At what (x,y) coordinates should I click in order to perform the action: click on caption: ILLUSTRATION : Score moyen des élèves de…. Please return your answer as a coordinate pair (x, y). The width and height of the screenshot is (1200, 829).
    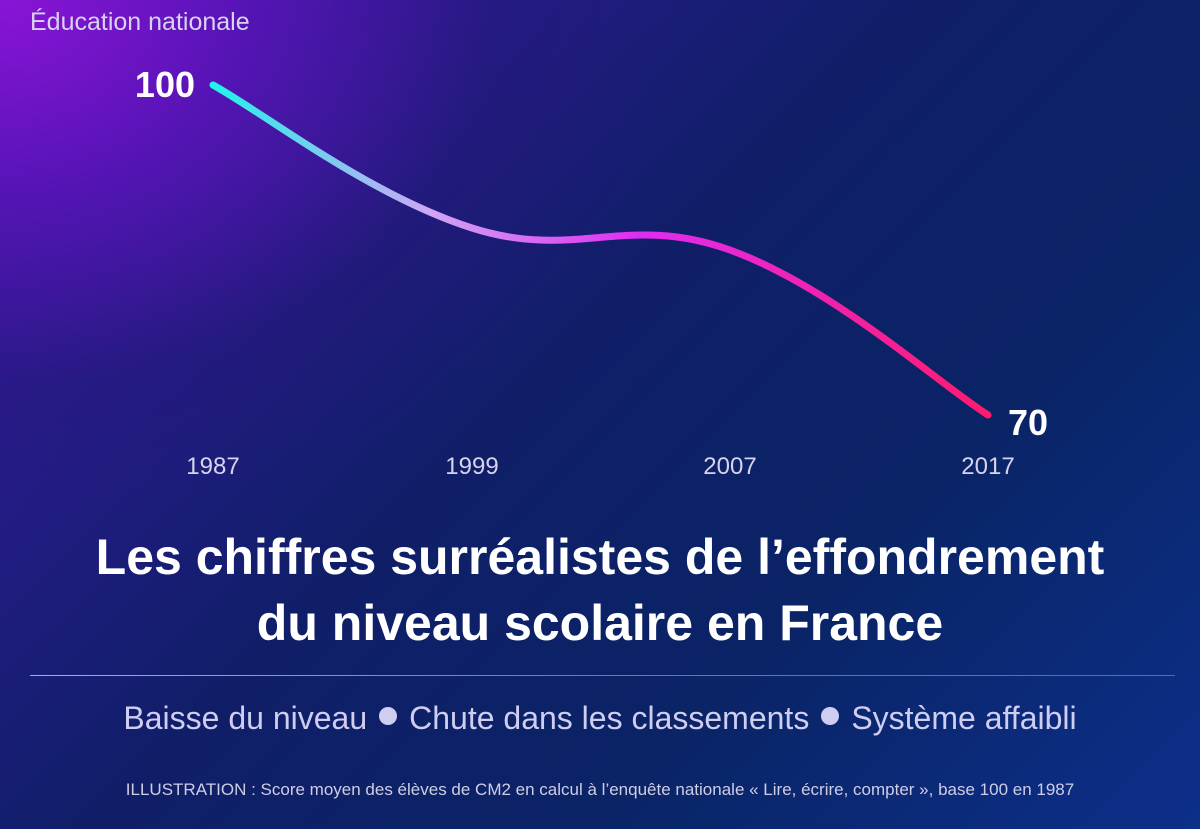
    Looking at the image, I should click on (600, 789).